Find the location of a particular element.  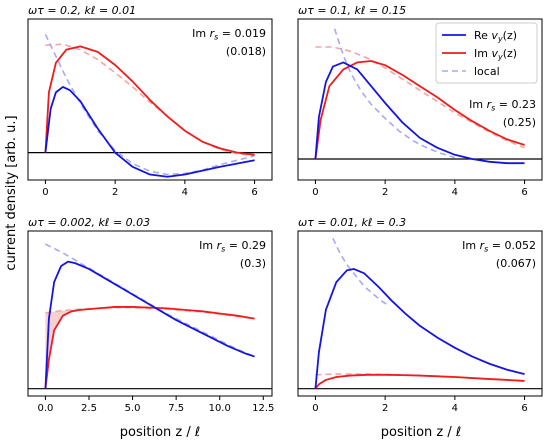

annotation-paren: (0.018) is located at coordinates (246, 51).